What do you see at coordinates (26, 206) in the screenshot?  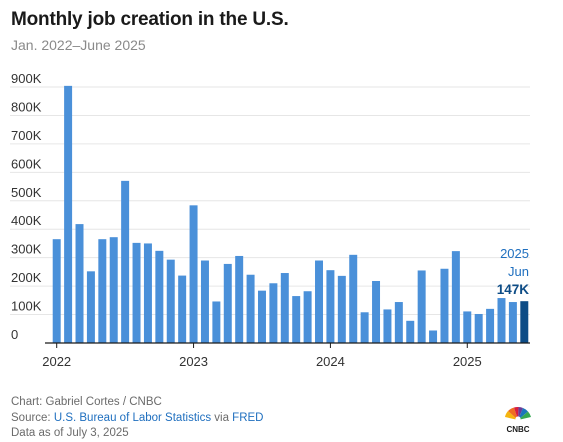 I see `y-axis-labels: 0 100K 200K 300K 400K 500K 600K 700K 800K 900K` at bounding box center [26, 206].